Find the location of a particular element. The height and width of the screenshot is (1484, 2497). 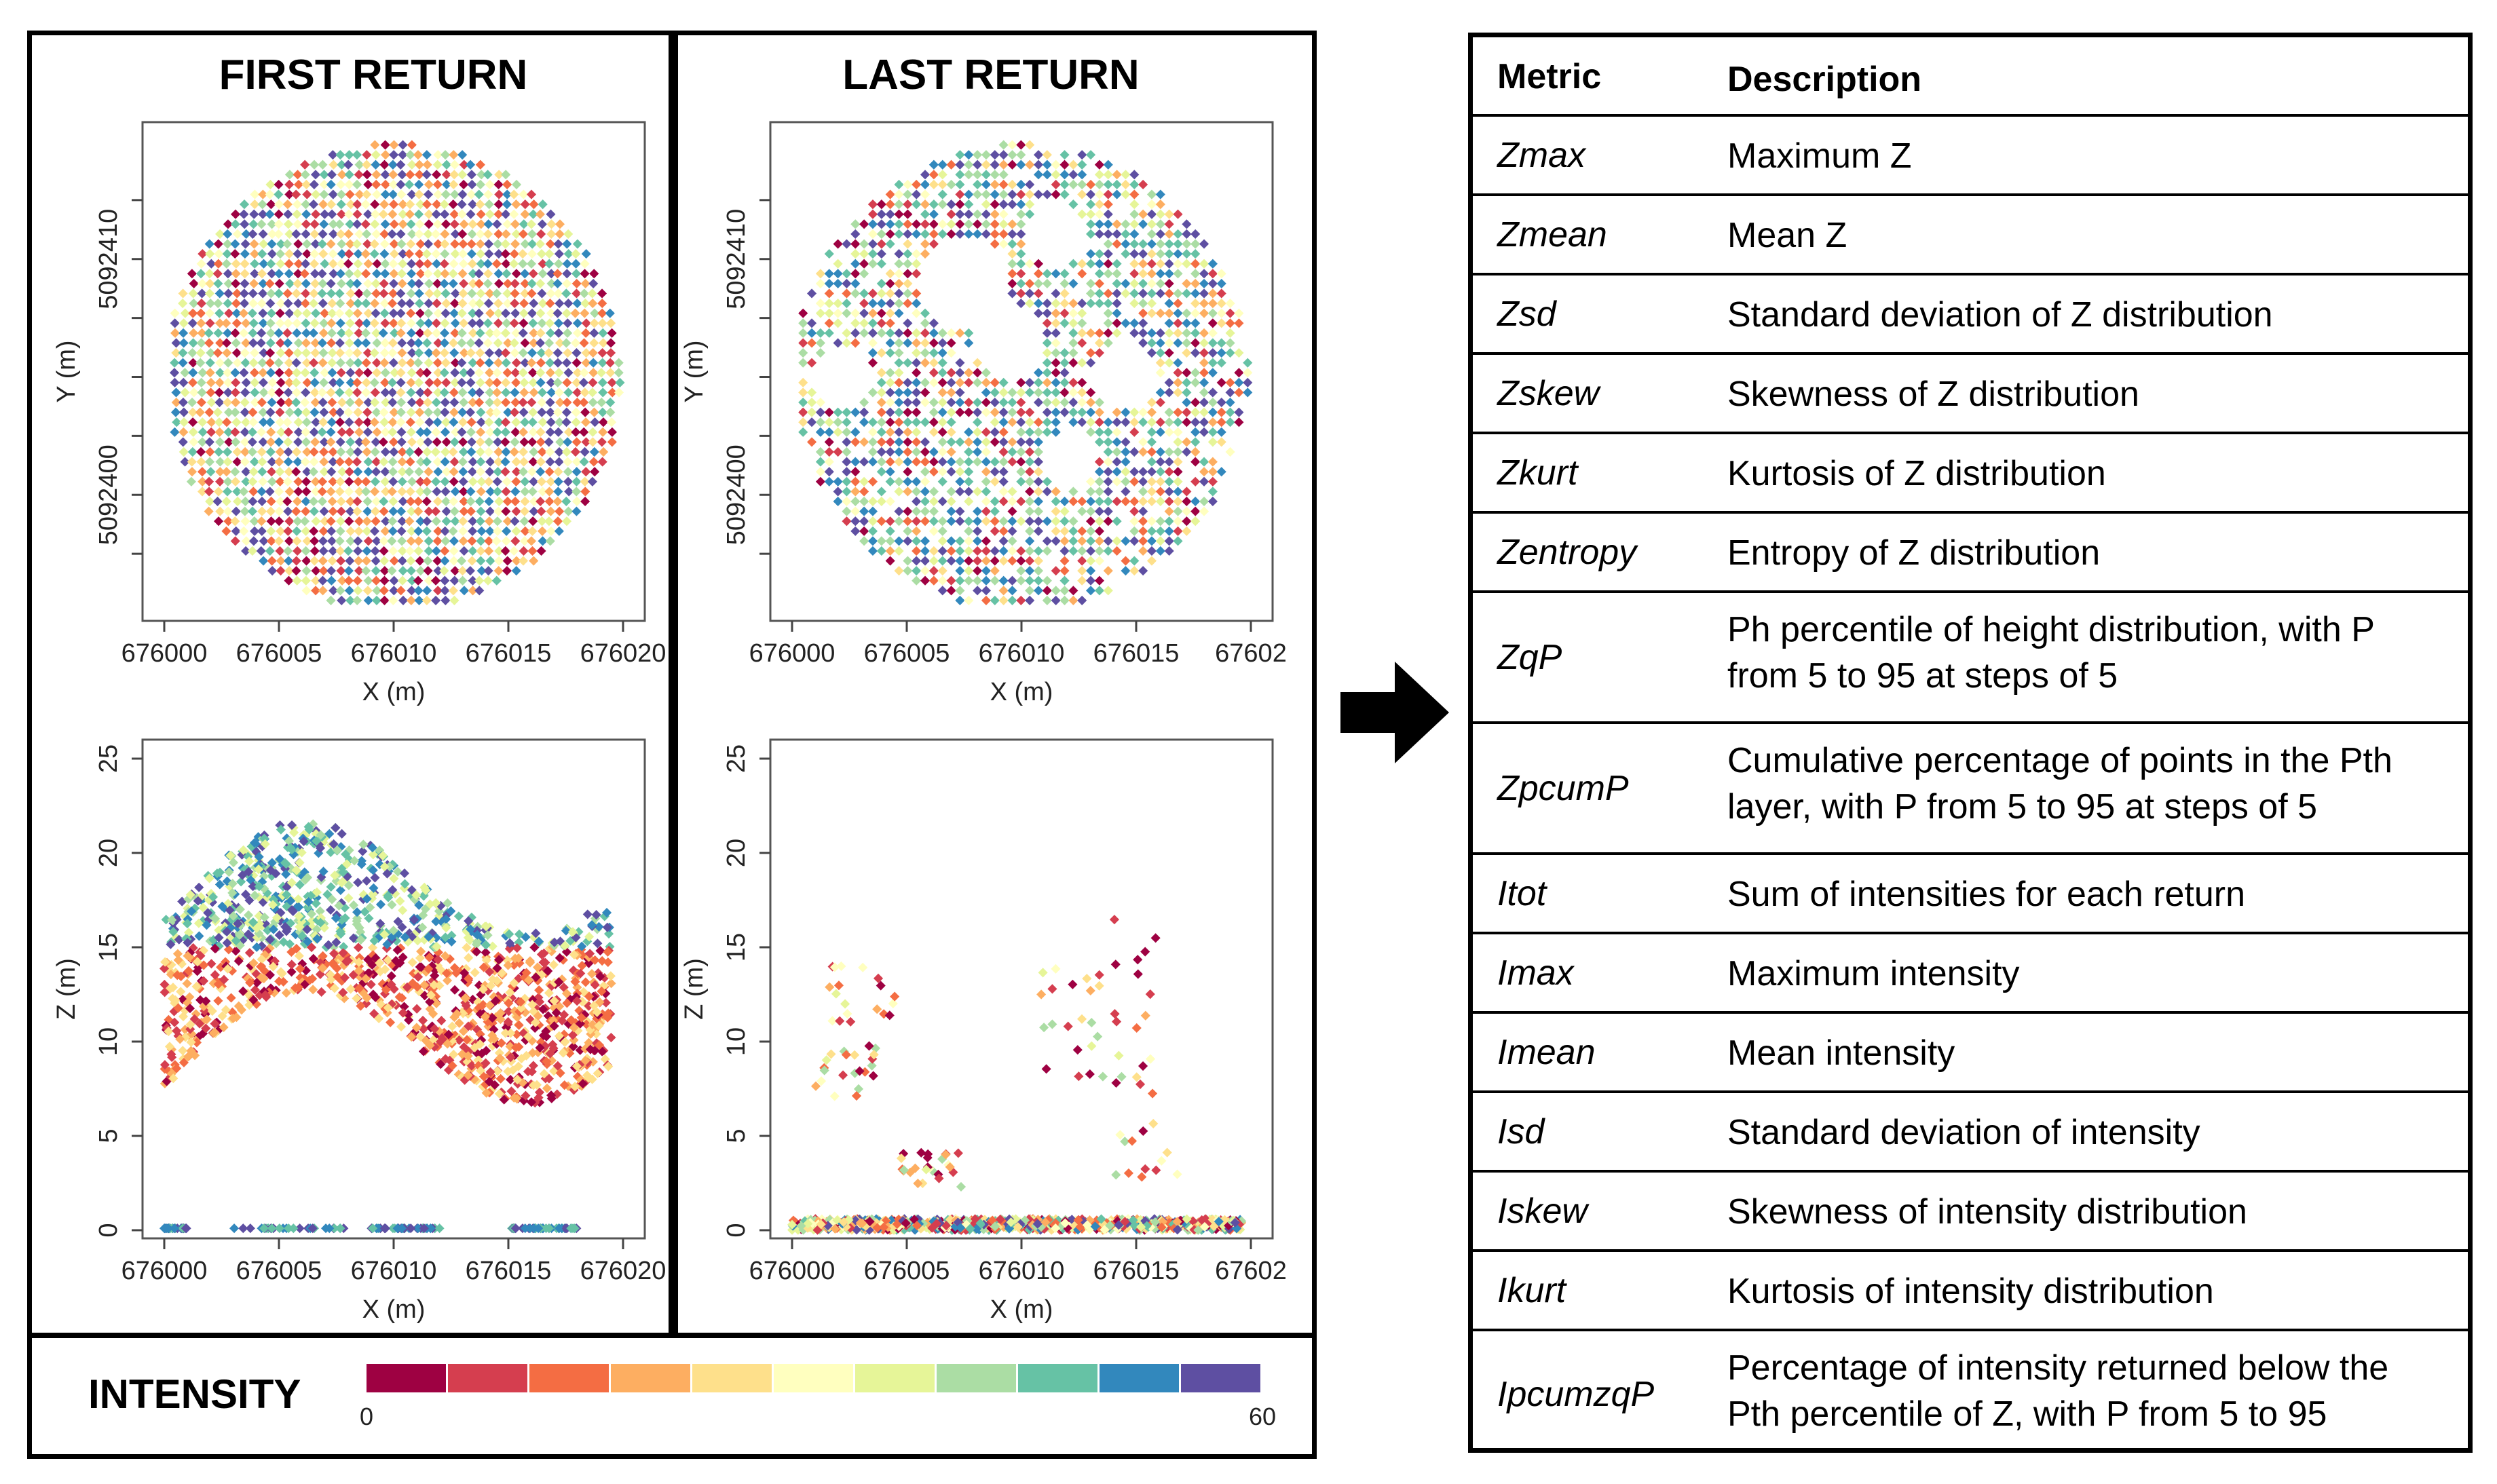

point-cloud is located at coordinates (397, 373).